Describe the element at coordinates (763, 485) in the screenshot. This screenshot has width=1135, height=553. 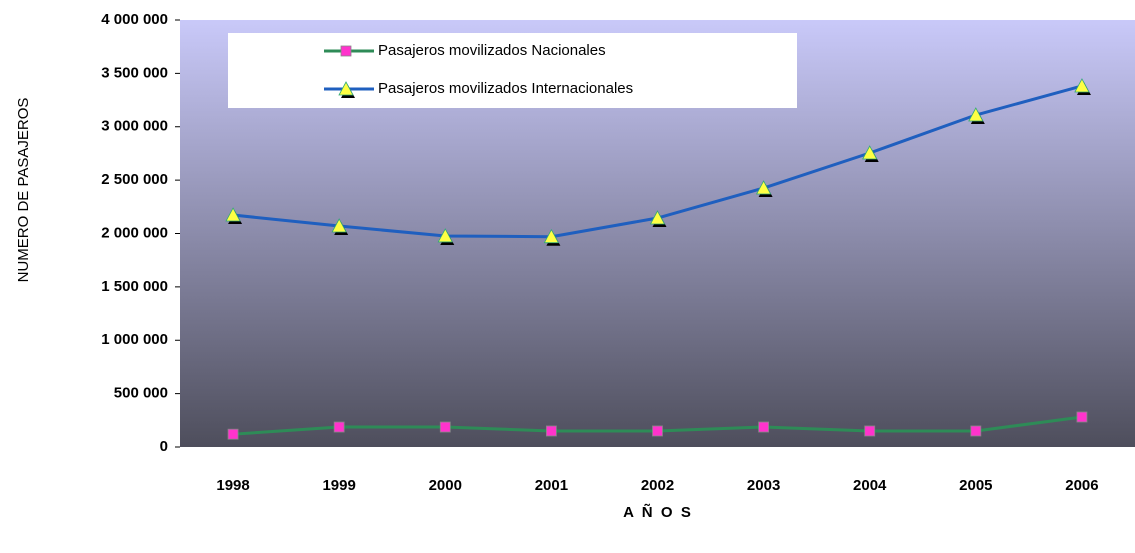
I see `x-tick-label: 2003` at that location.